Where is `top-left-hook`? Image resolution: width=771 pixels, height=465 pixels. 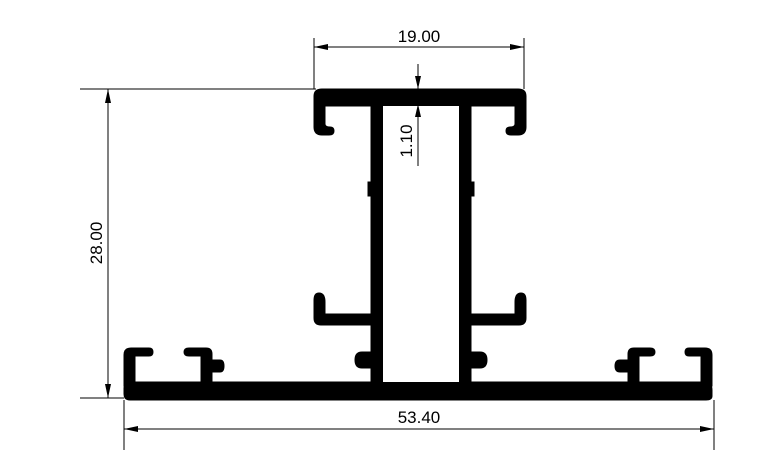 top-left-hook is located at coordinates (324, 117).